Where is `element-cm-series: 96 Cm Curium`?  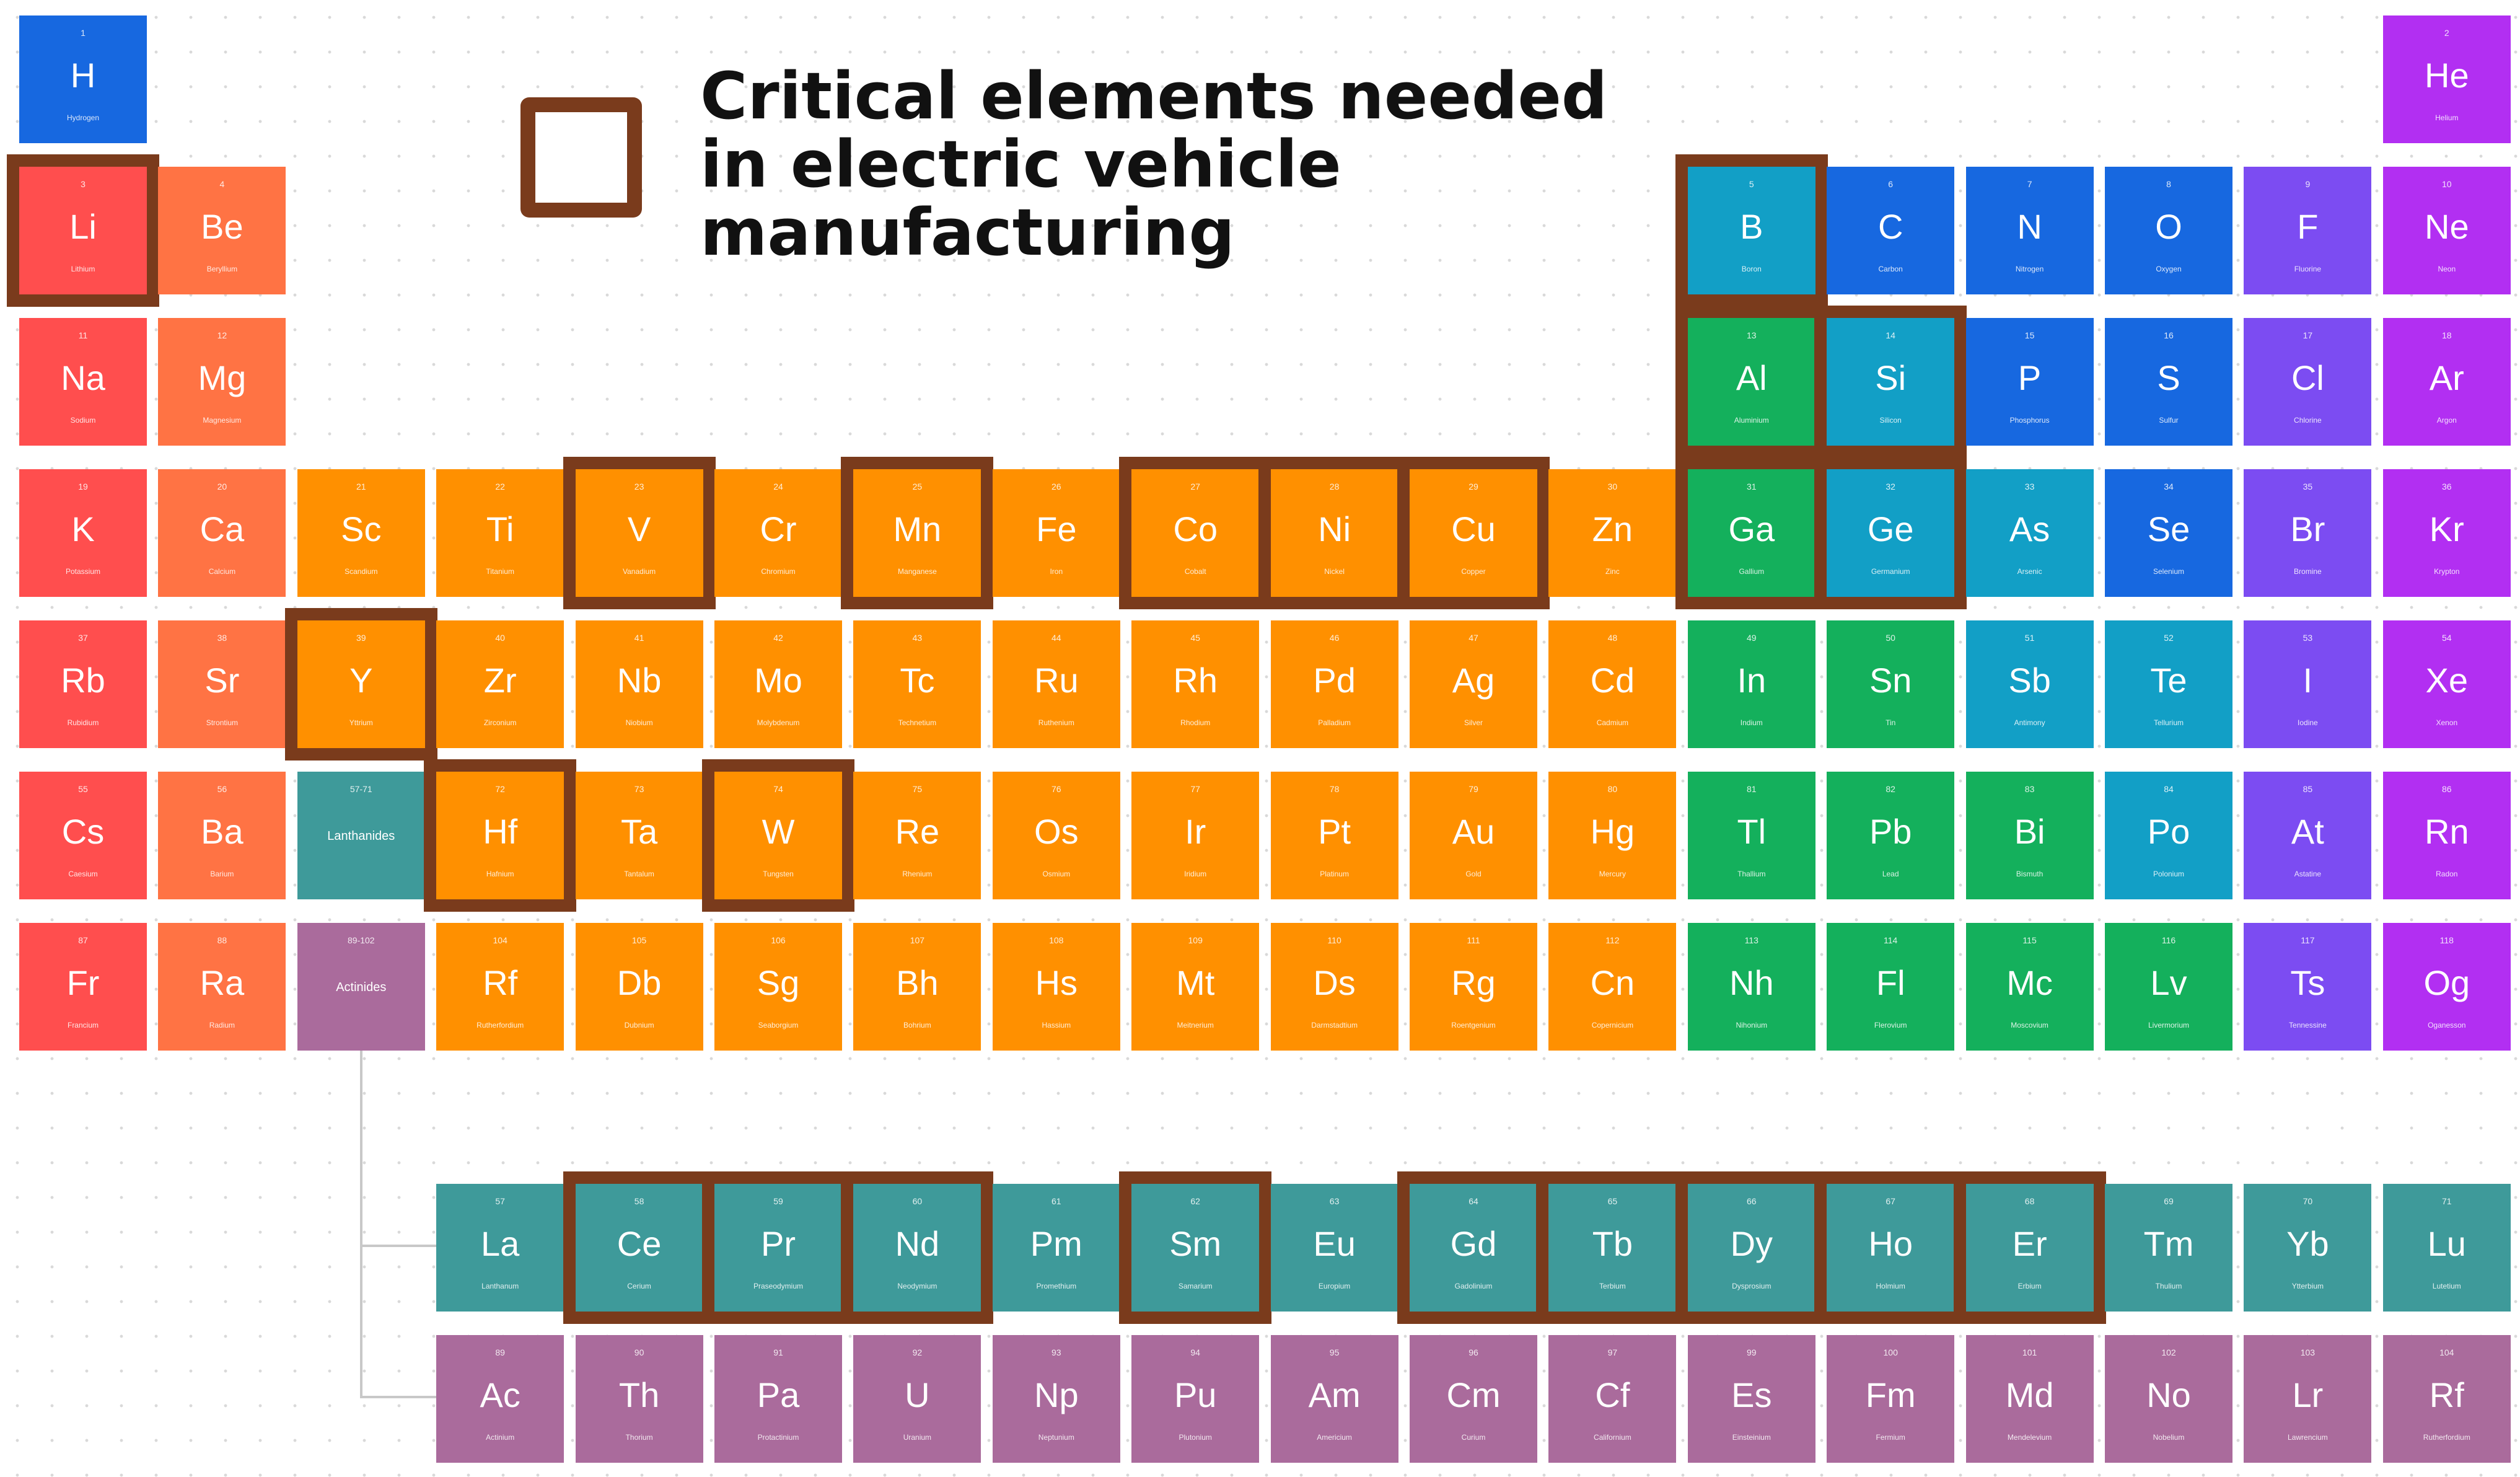 element-cm-series: 96 Cm Curium is located at coordinates (1473, 1399).